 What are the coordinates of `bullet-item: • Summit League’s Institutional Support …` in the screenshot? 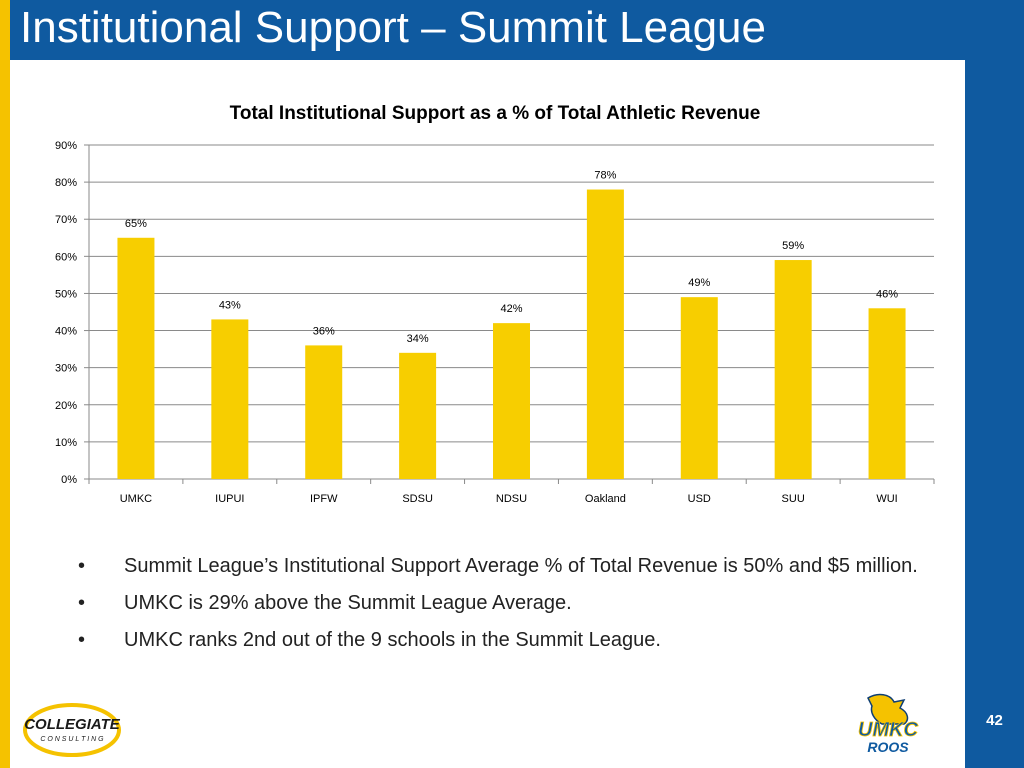 It's located at (510, 566).